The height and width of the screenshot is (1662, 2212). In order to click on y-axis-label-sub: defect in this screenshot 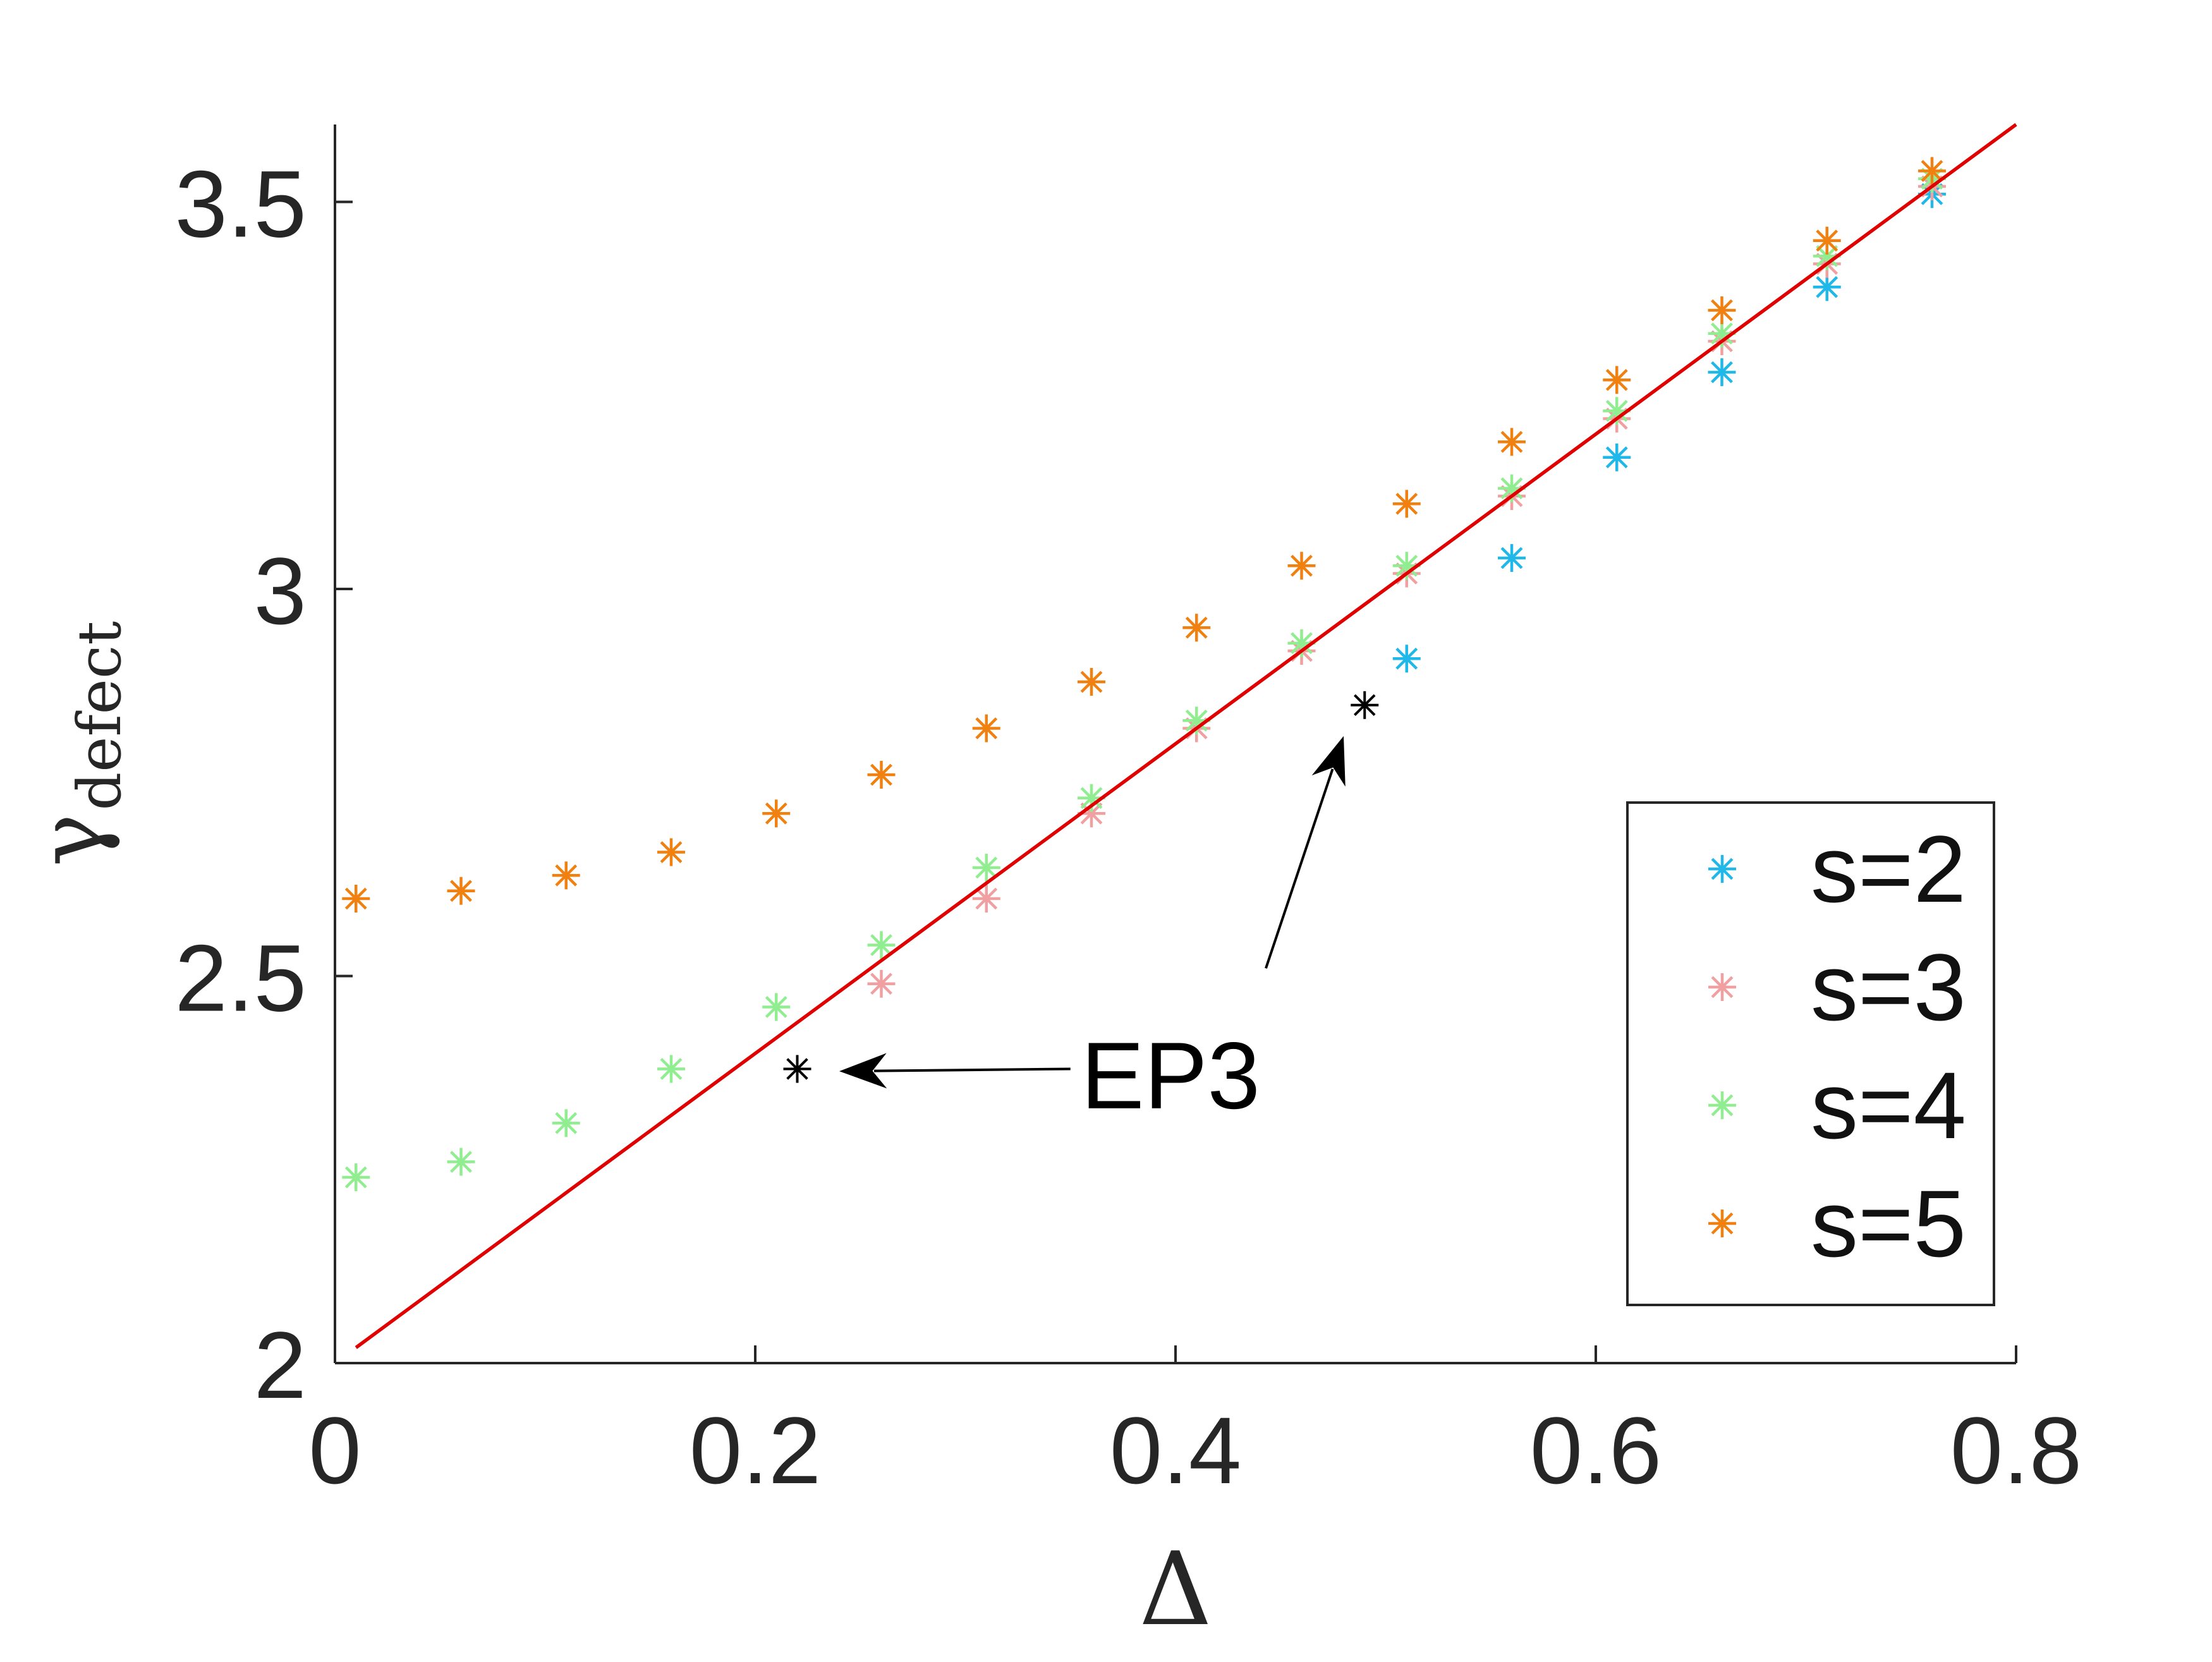, I will do `click(100, 716)`.